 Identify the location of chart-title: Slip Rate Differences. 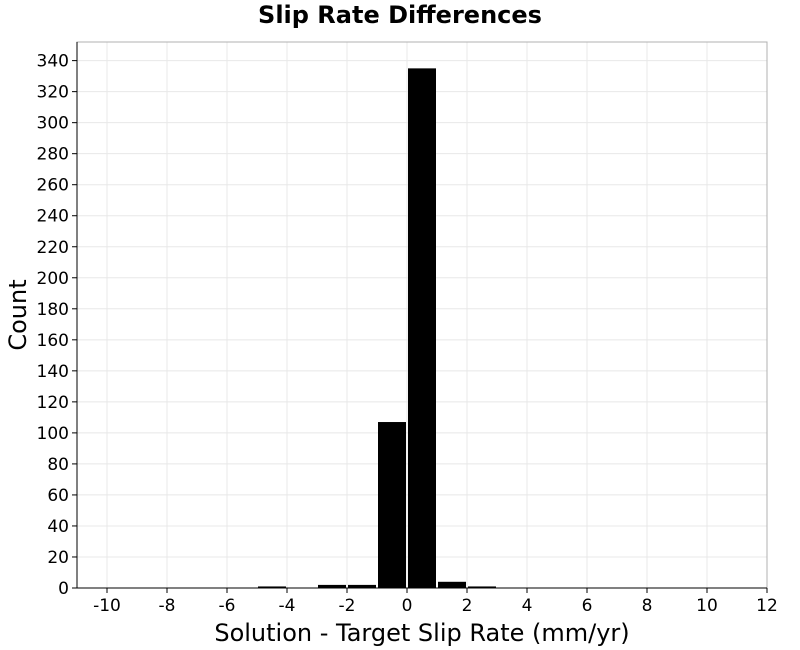
(400, 15).